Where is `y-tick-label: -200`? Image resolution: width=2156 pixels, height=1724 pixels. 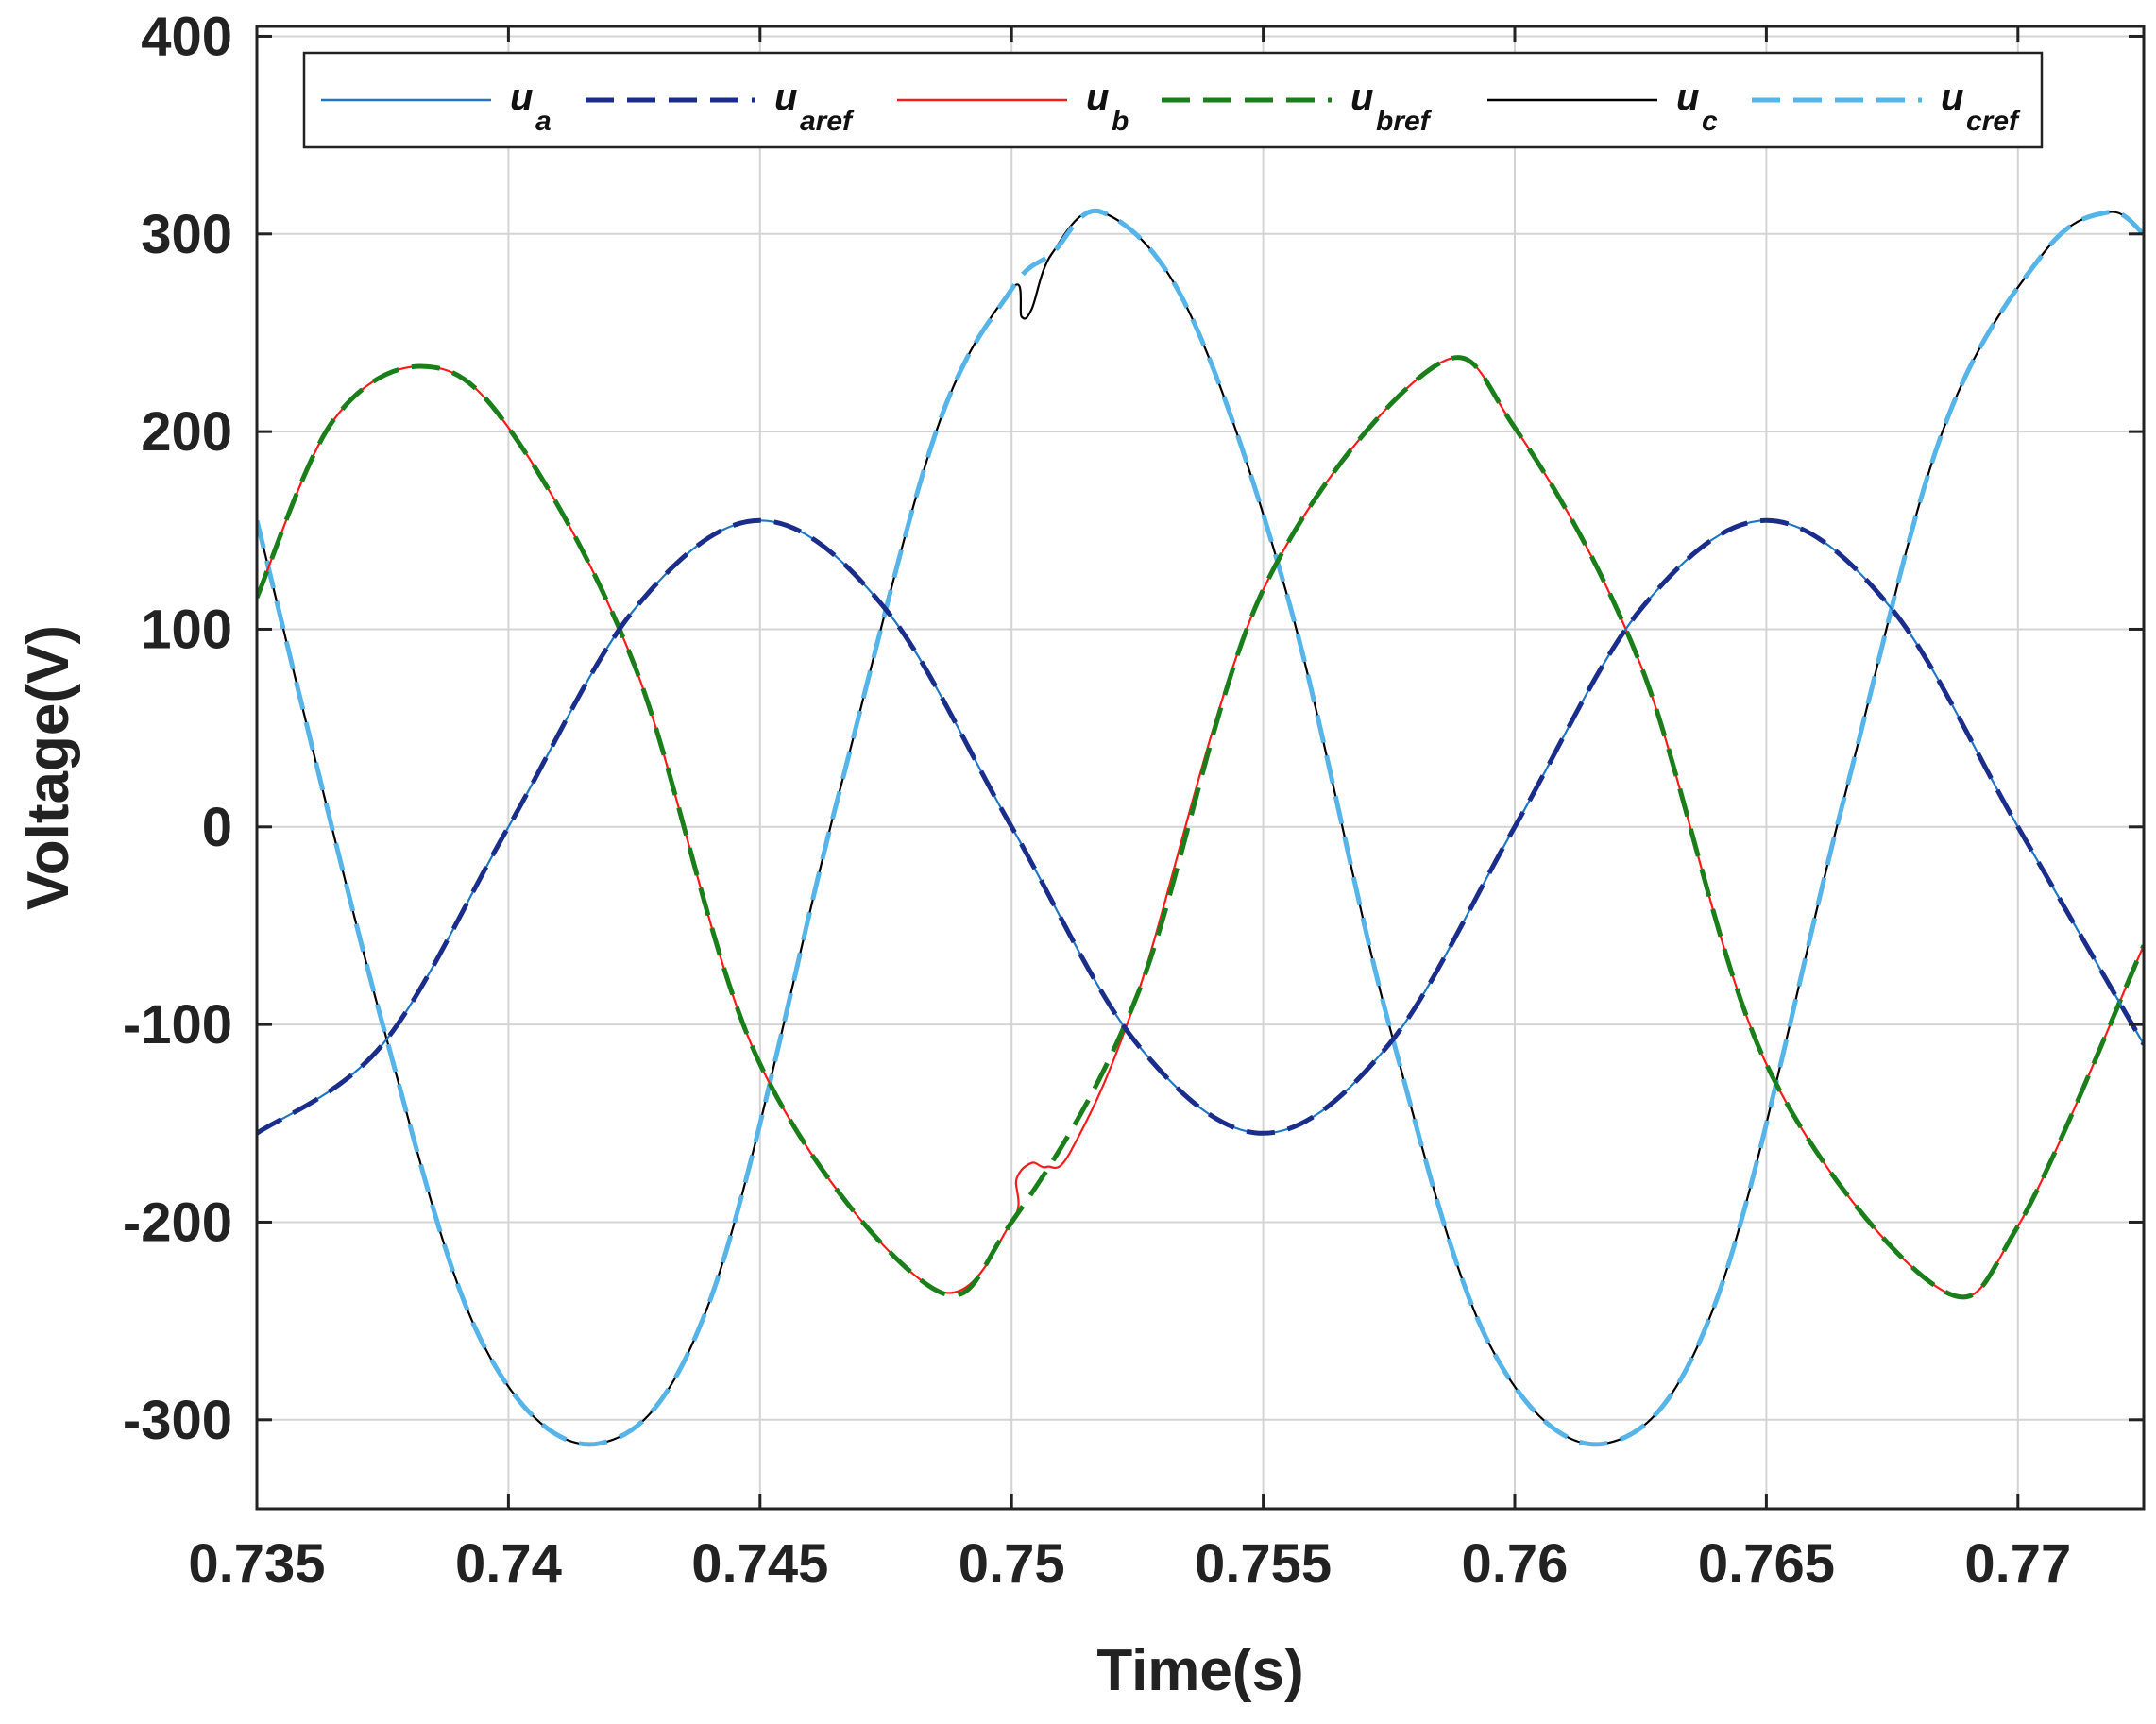 y-tick-label: -200 is located at coordinates (178, 1222).